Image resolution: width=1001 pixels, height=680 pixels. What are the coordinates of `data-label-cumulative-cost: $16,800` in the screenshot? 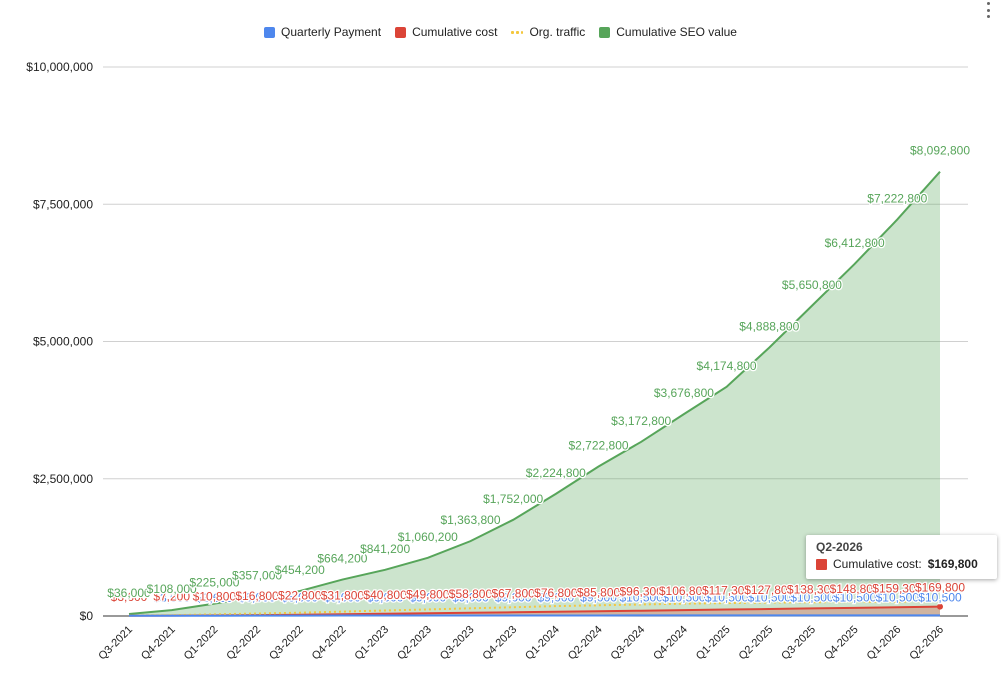 It's located at (257, 596).